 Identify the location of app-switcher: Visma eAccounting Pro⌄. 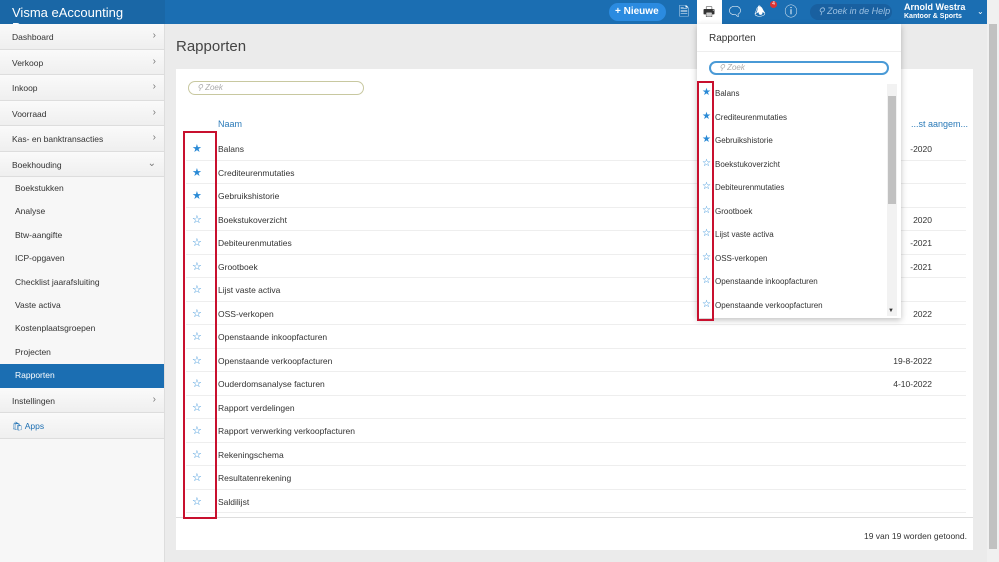
(82, 17).